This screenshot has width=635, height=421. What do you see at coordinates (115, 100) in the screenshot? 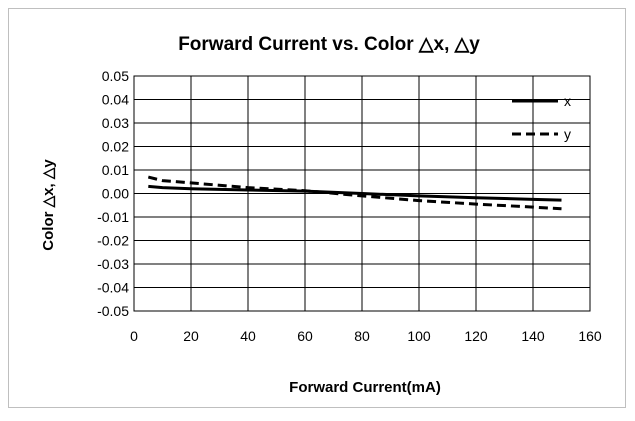
I see `y-tick-label: 0.04` at bounding box center [115, 100].